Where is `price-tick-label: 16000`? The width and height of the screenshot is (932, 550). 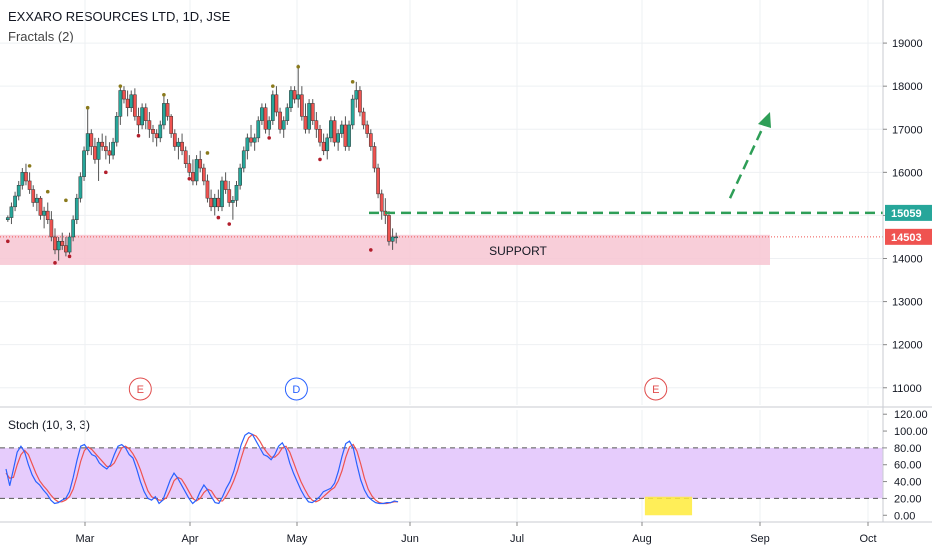 price-tick-label: 16000 is located at coordinates (907, 173).